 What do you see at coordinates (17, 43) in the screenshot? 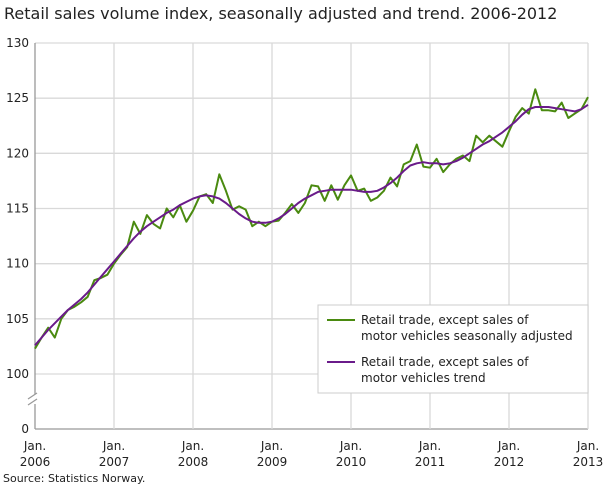
I see `y-tick-label: 130` at bounding box center [17, 43].